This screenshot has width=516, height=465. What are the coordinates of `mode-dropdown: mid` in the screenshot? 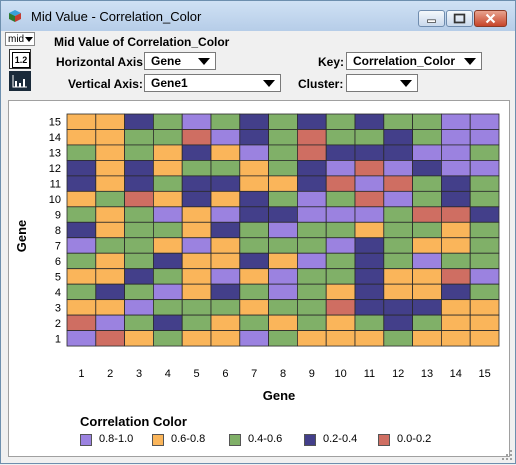 It's located at (20, 39).